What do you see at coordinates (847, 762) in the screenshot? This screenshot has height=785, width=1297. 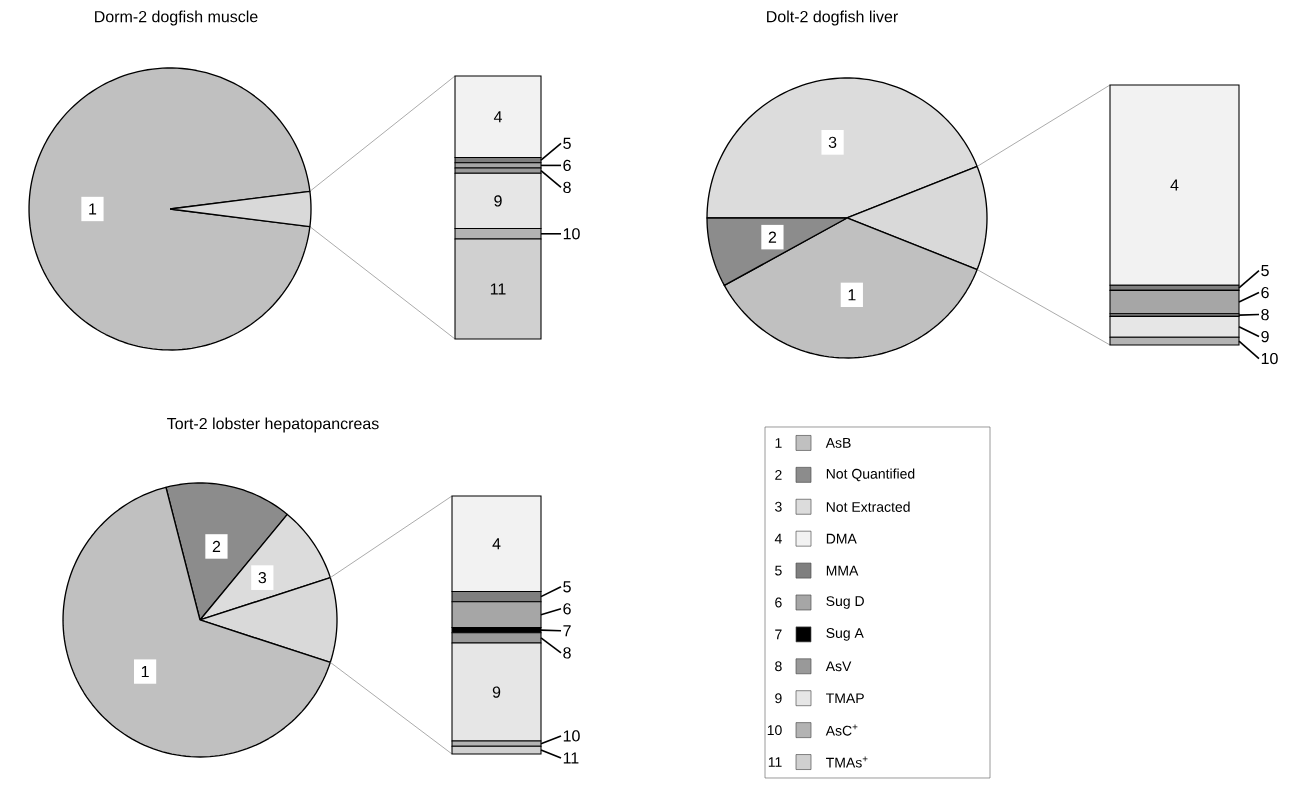 I see `category-label: TMAs$^{+}$` at bounding box center [847, 762].